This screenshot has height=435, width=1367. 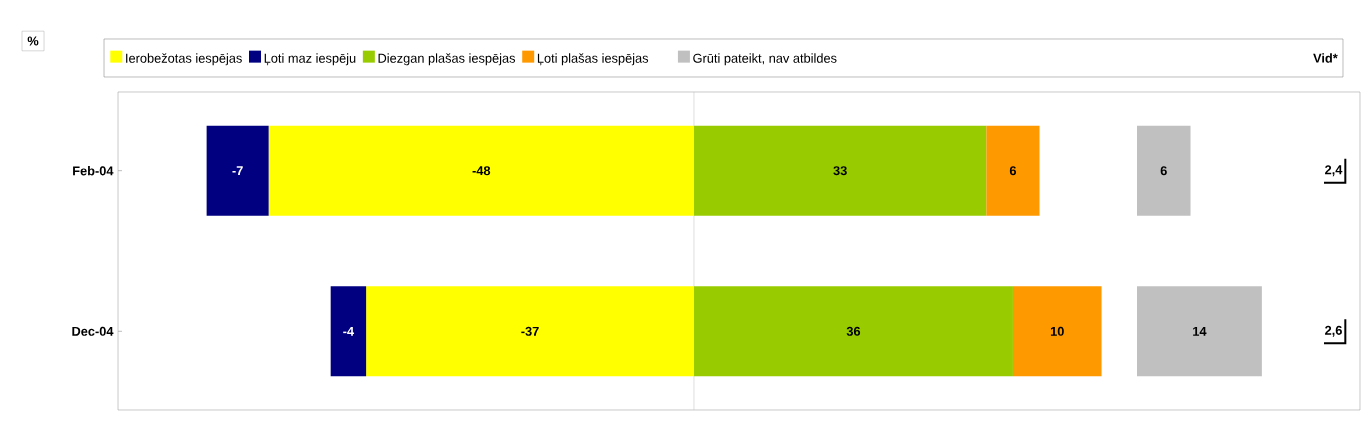 What do you see at coordinates (593, 59) in the screenshot?
I see `legend-label: Ļoti plašas iespējas` at bounding box center [593, 59].